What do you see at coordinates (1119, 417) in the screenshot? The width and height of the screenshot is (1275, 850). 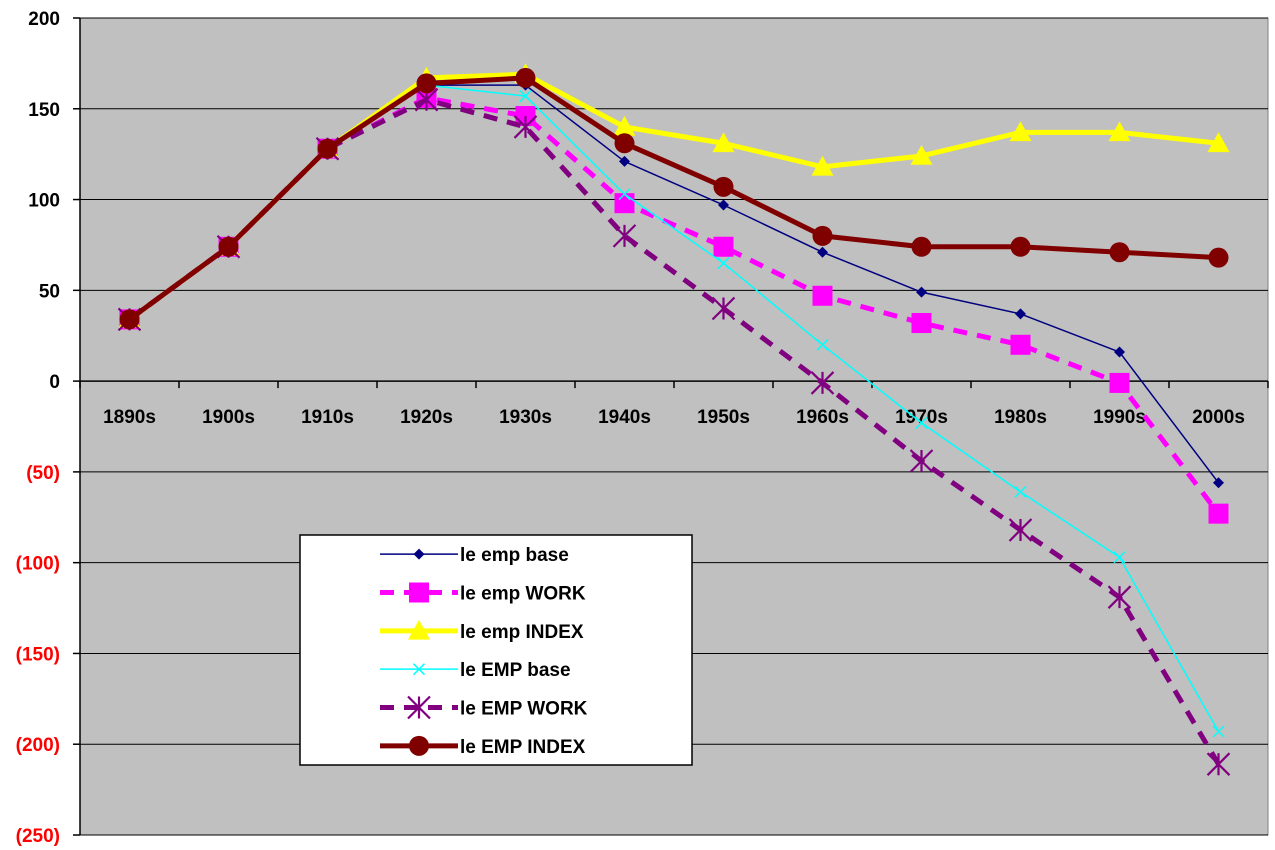 I see `x-tick-label: 1990s` at bounding box center [1119, 417].